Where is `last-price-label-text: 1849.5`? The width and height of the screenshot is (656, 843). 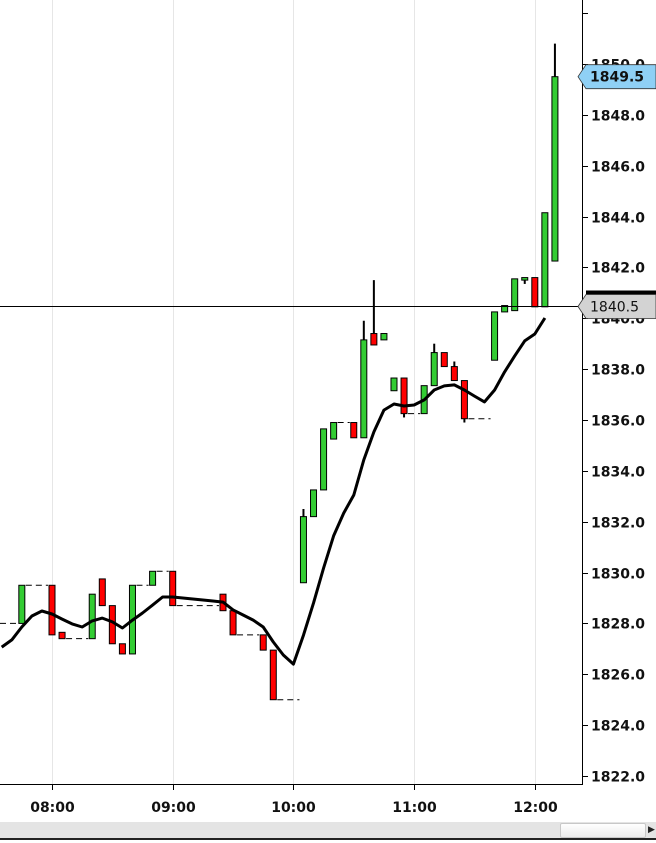
last-price-label-text: 1849.5 is located at coordinates (617, 78).